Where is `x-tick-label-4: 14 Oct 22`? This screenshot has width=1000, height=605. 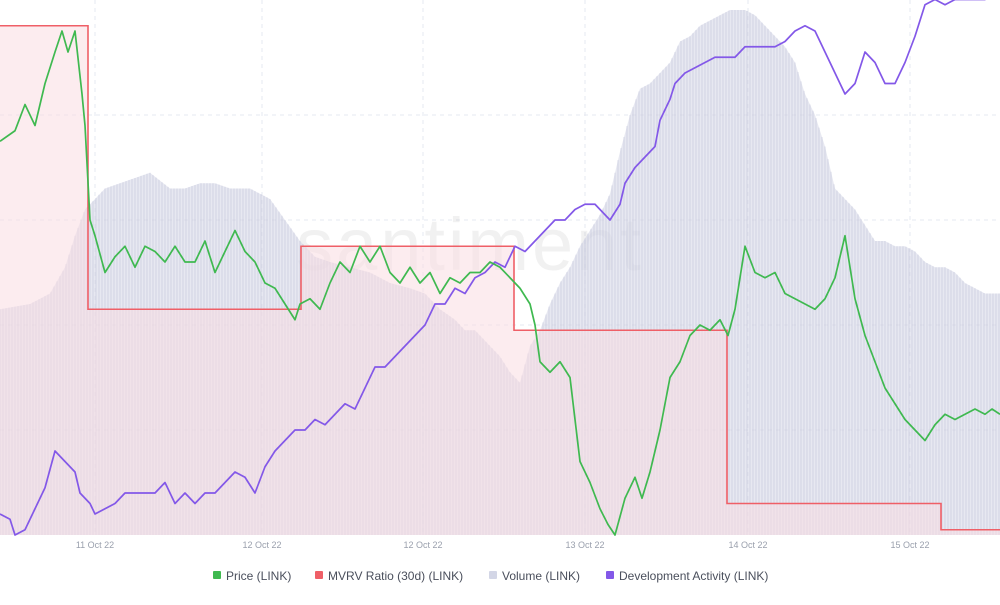
x-tick-label-4: 14 Oct 22 is located at coordinates (747, 545).